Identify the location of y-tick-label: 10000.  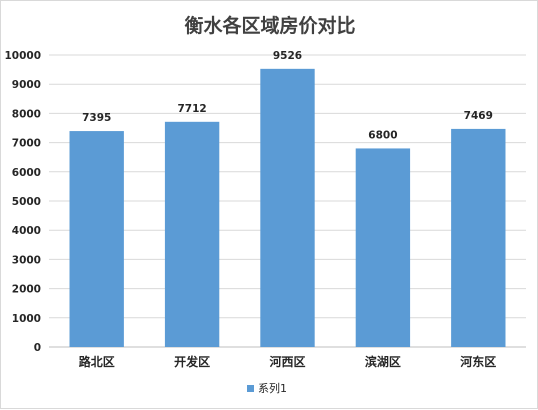
(22, 56).